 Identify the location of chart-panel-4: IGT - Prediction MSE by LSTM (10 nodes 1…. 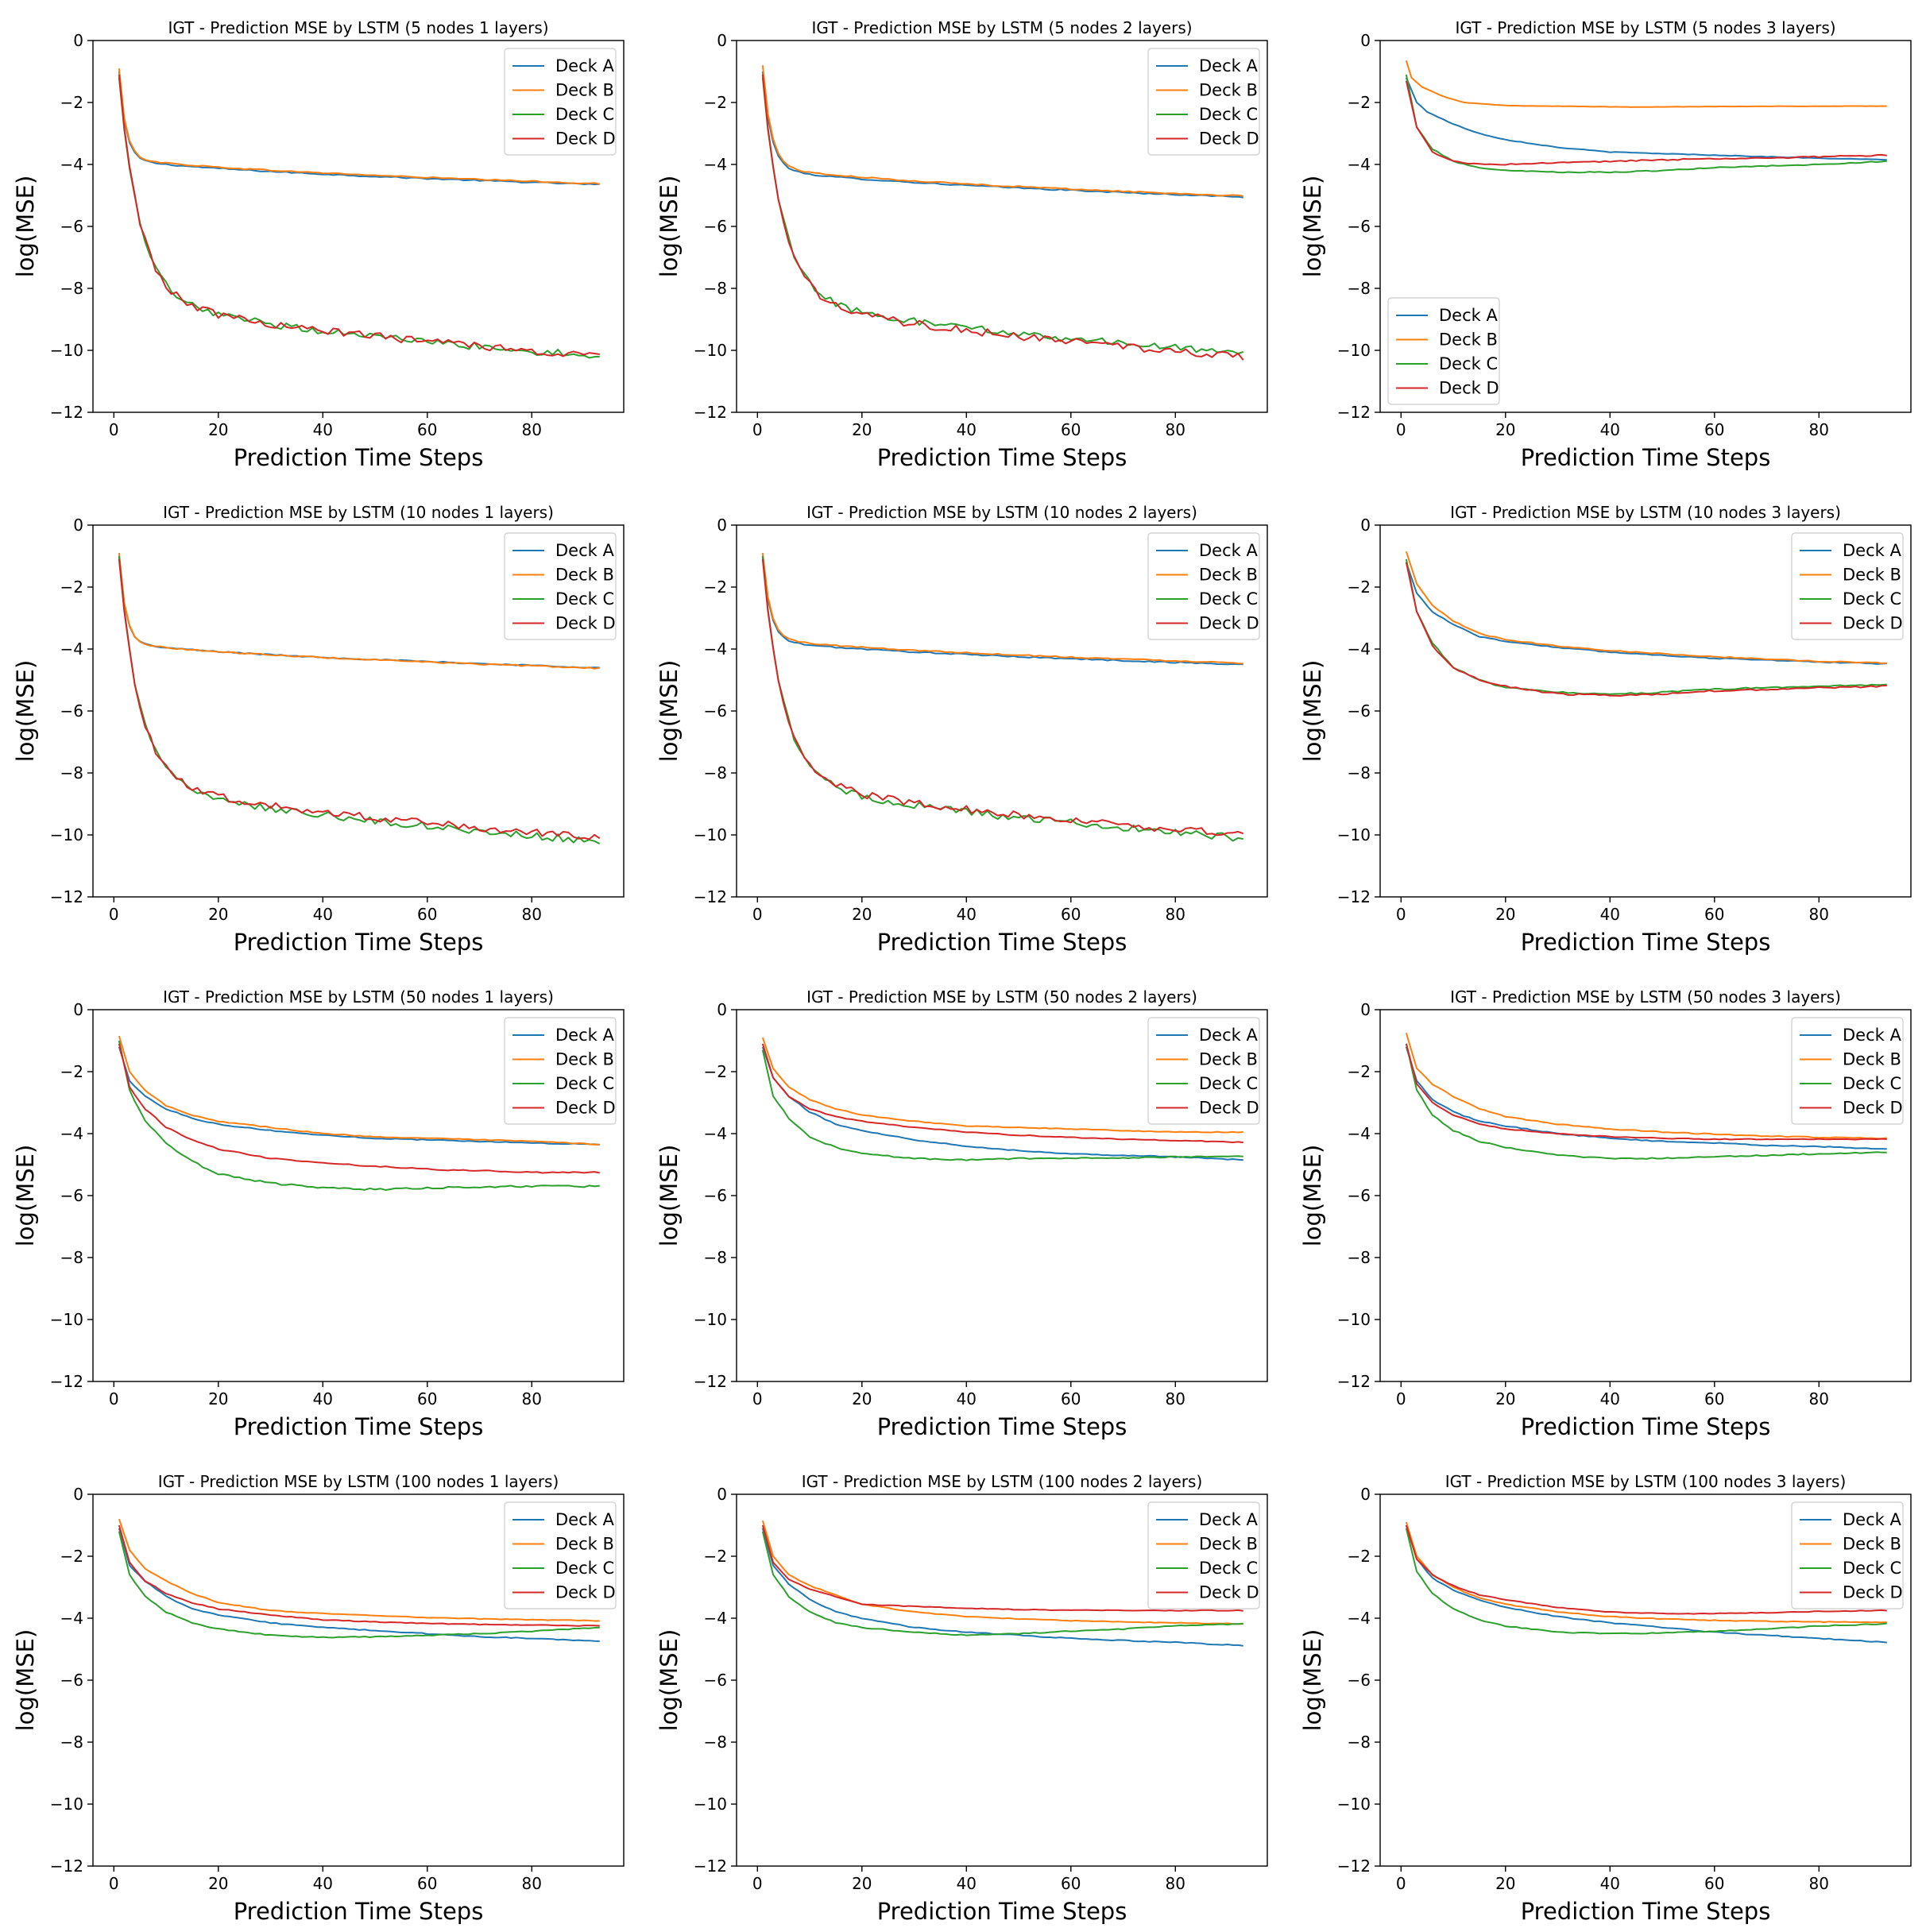
(318, 730).